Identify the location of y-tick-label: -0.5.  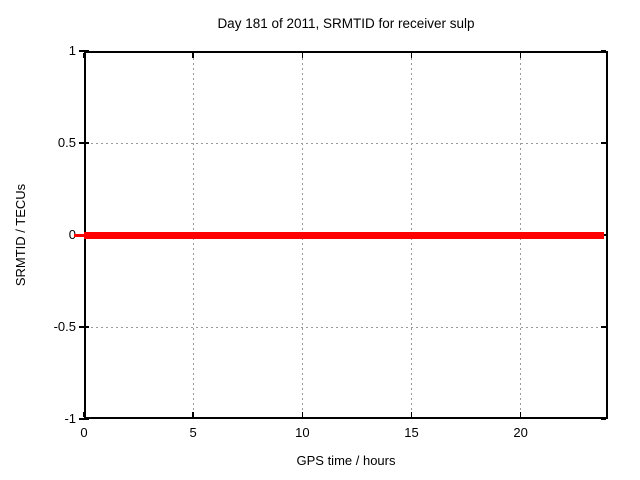
(64, 326).